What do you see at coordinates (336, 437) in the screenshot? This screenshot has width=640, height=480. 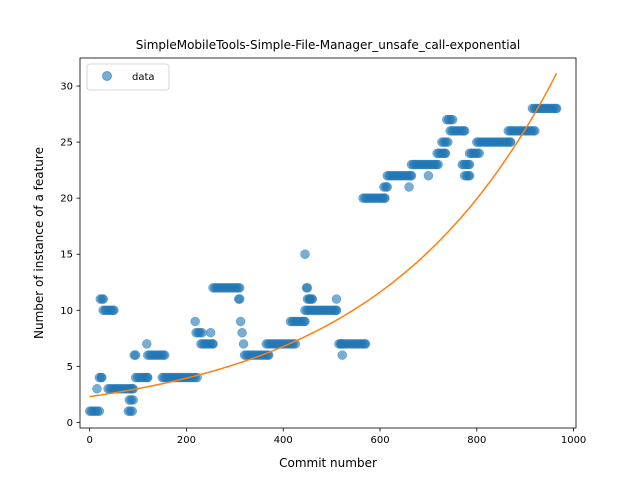 I see `x-axis: 0 200 400 600 800 1000` at bounding box center [336, 437].